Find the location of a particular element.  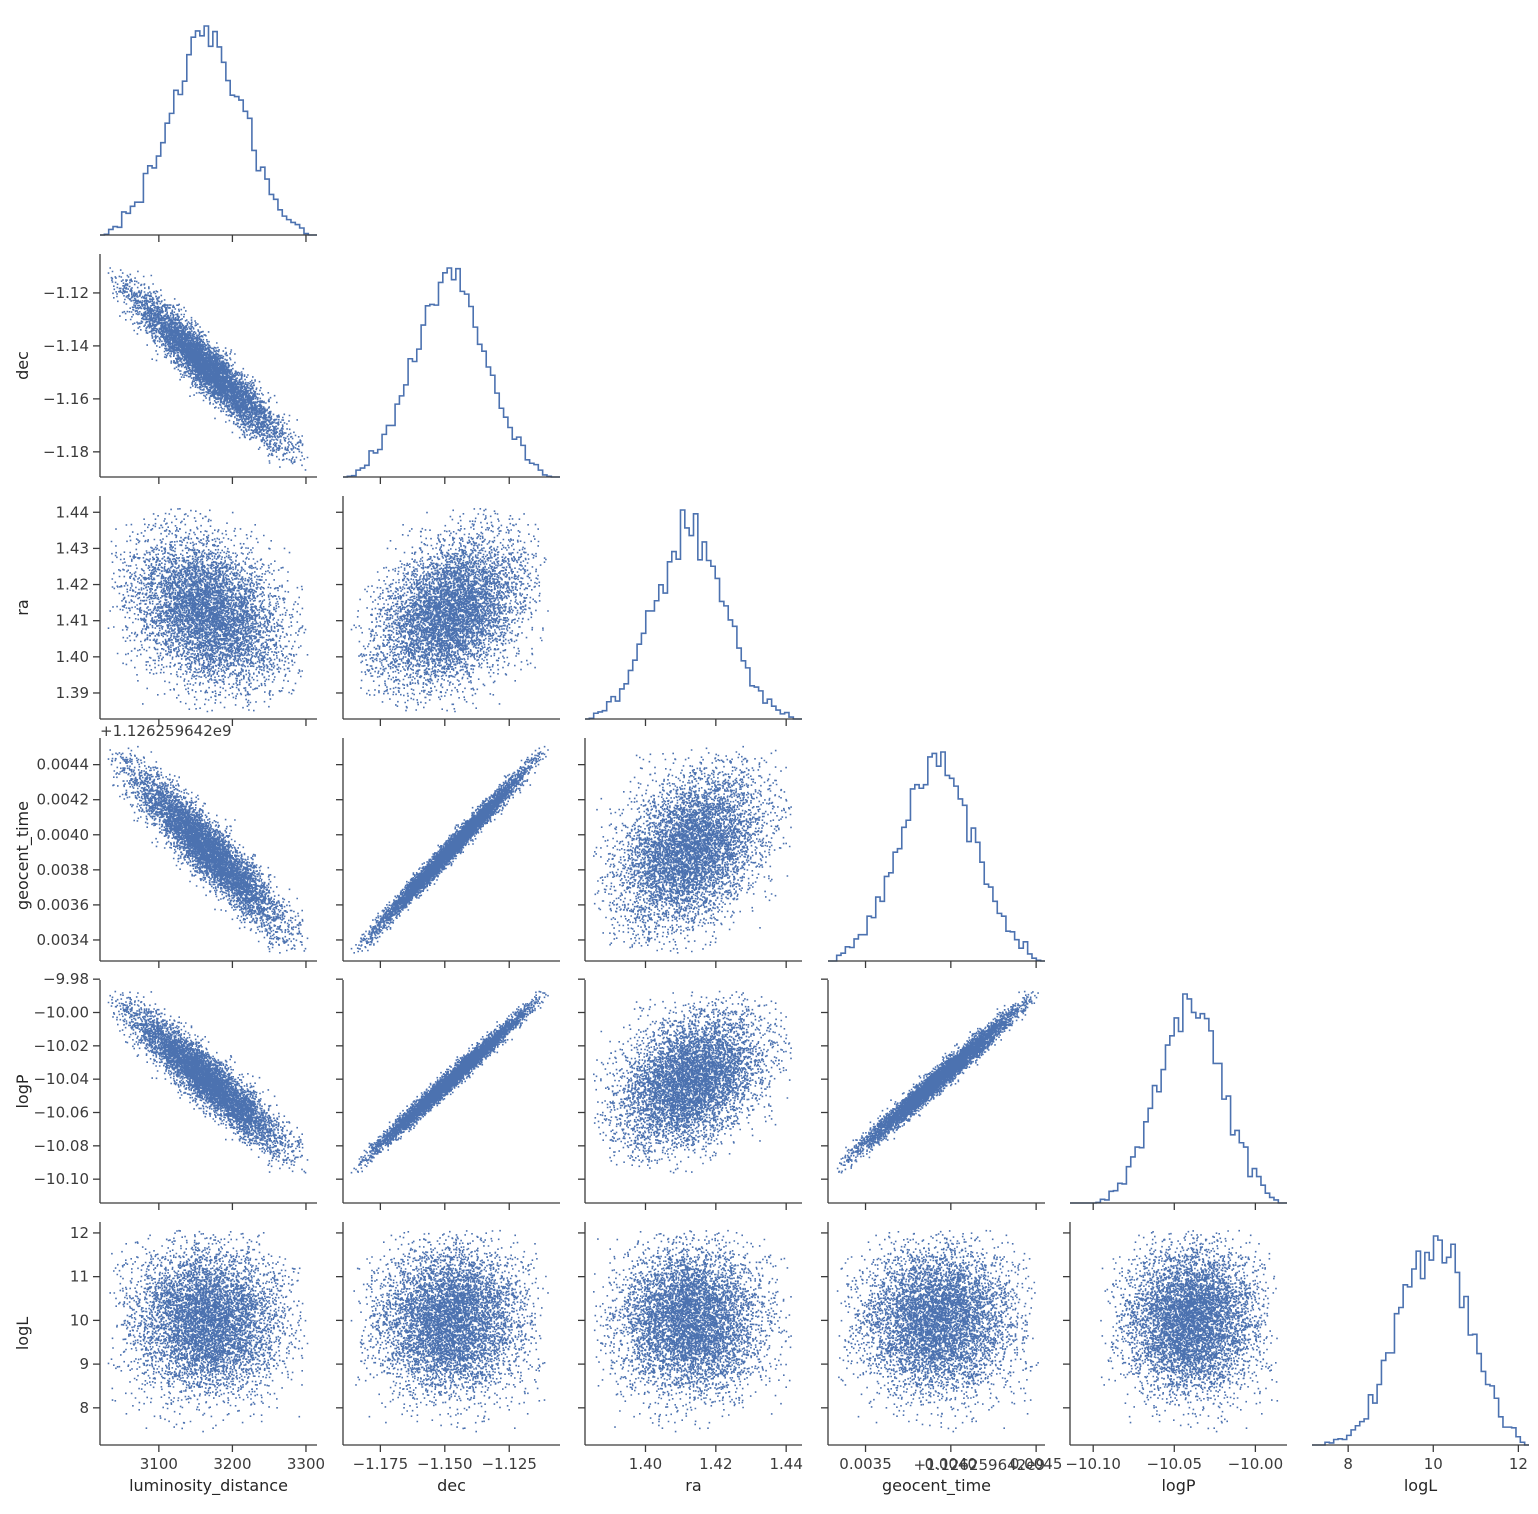

x-tick-label: −1.125 is located at coordinates (509, 1464).